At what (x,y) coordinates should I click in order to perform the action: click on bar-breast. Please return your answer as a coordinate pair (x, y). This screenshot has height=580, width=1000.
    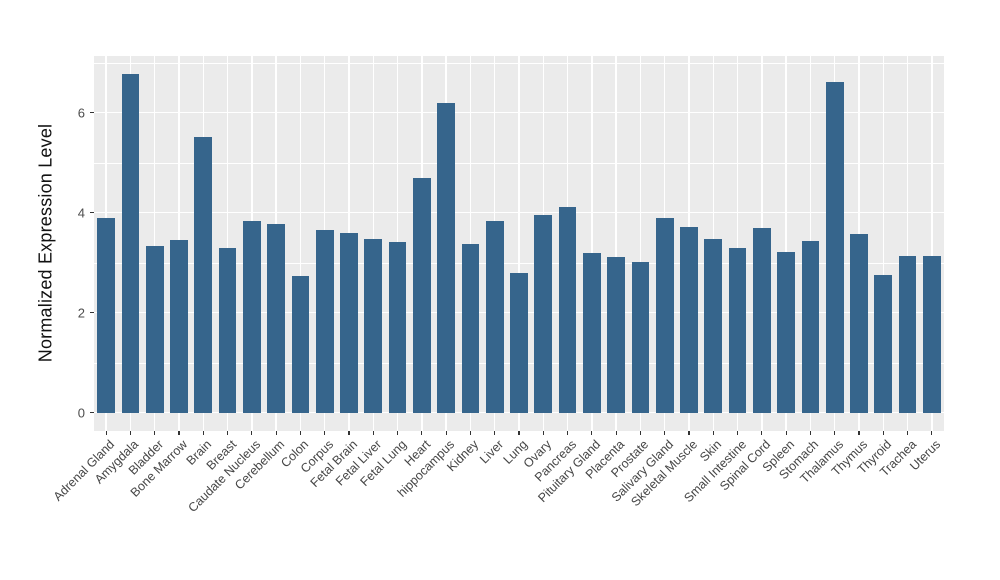
    Looking at the image, I should click on (227, 330).